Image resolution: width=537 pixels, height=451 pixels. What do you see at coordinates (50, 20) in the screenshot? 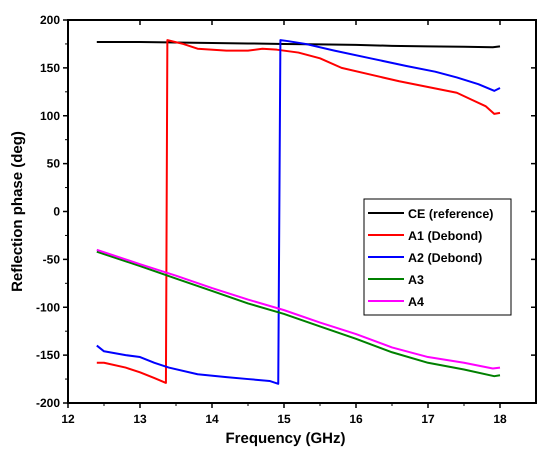
I see `y-tick-label: 200` at bounding box center [50, 20].